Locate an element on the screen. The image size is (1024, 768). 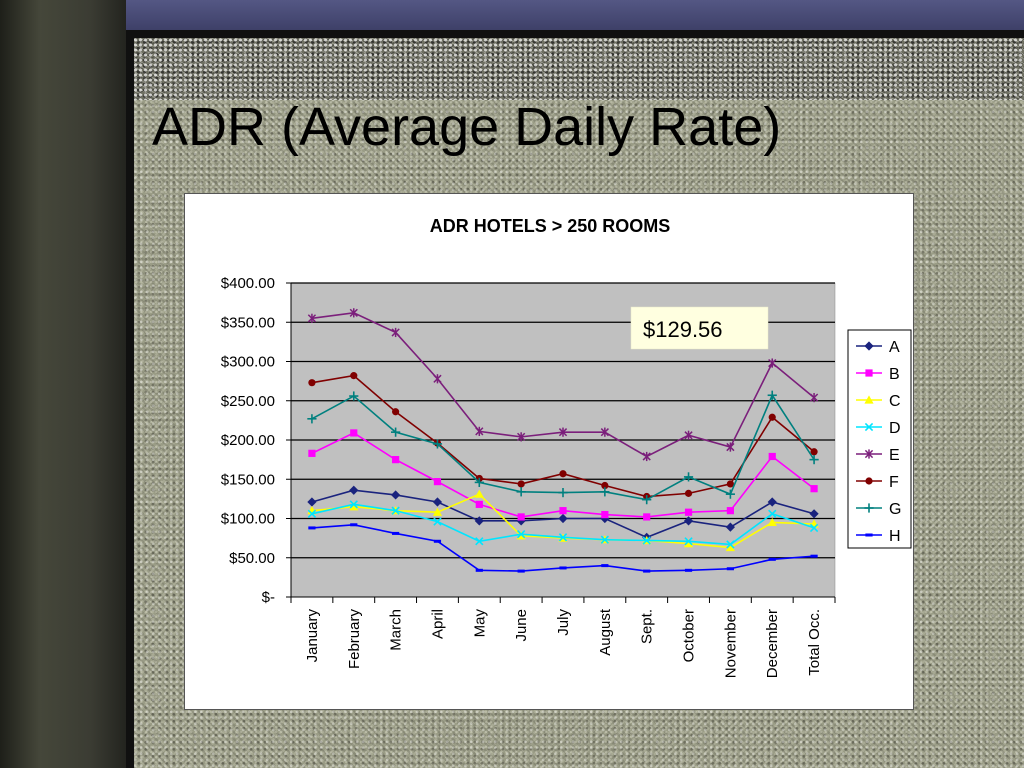
x-tick-label: May is located at coordinates (479, 623).